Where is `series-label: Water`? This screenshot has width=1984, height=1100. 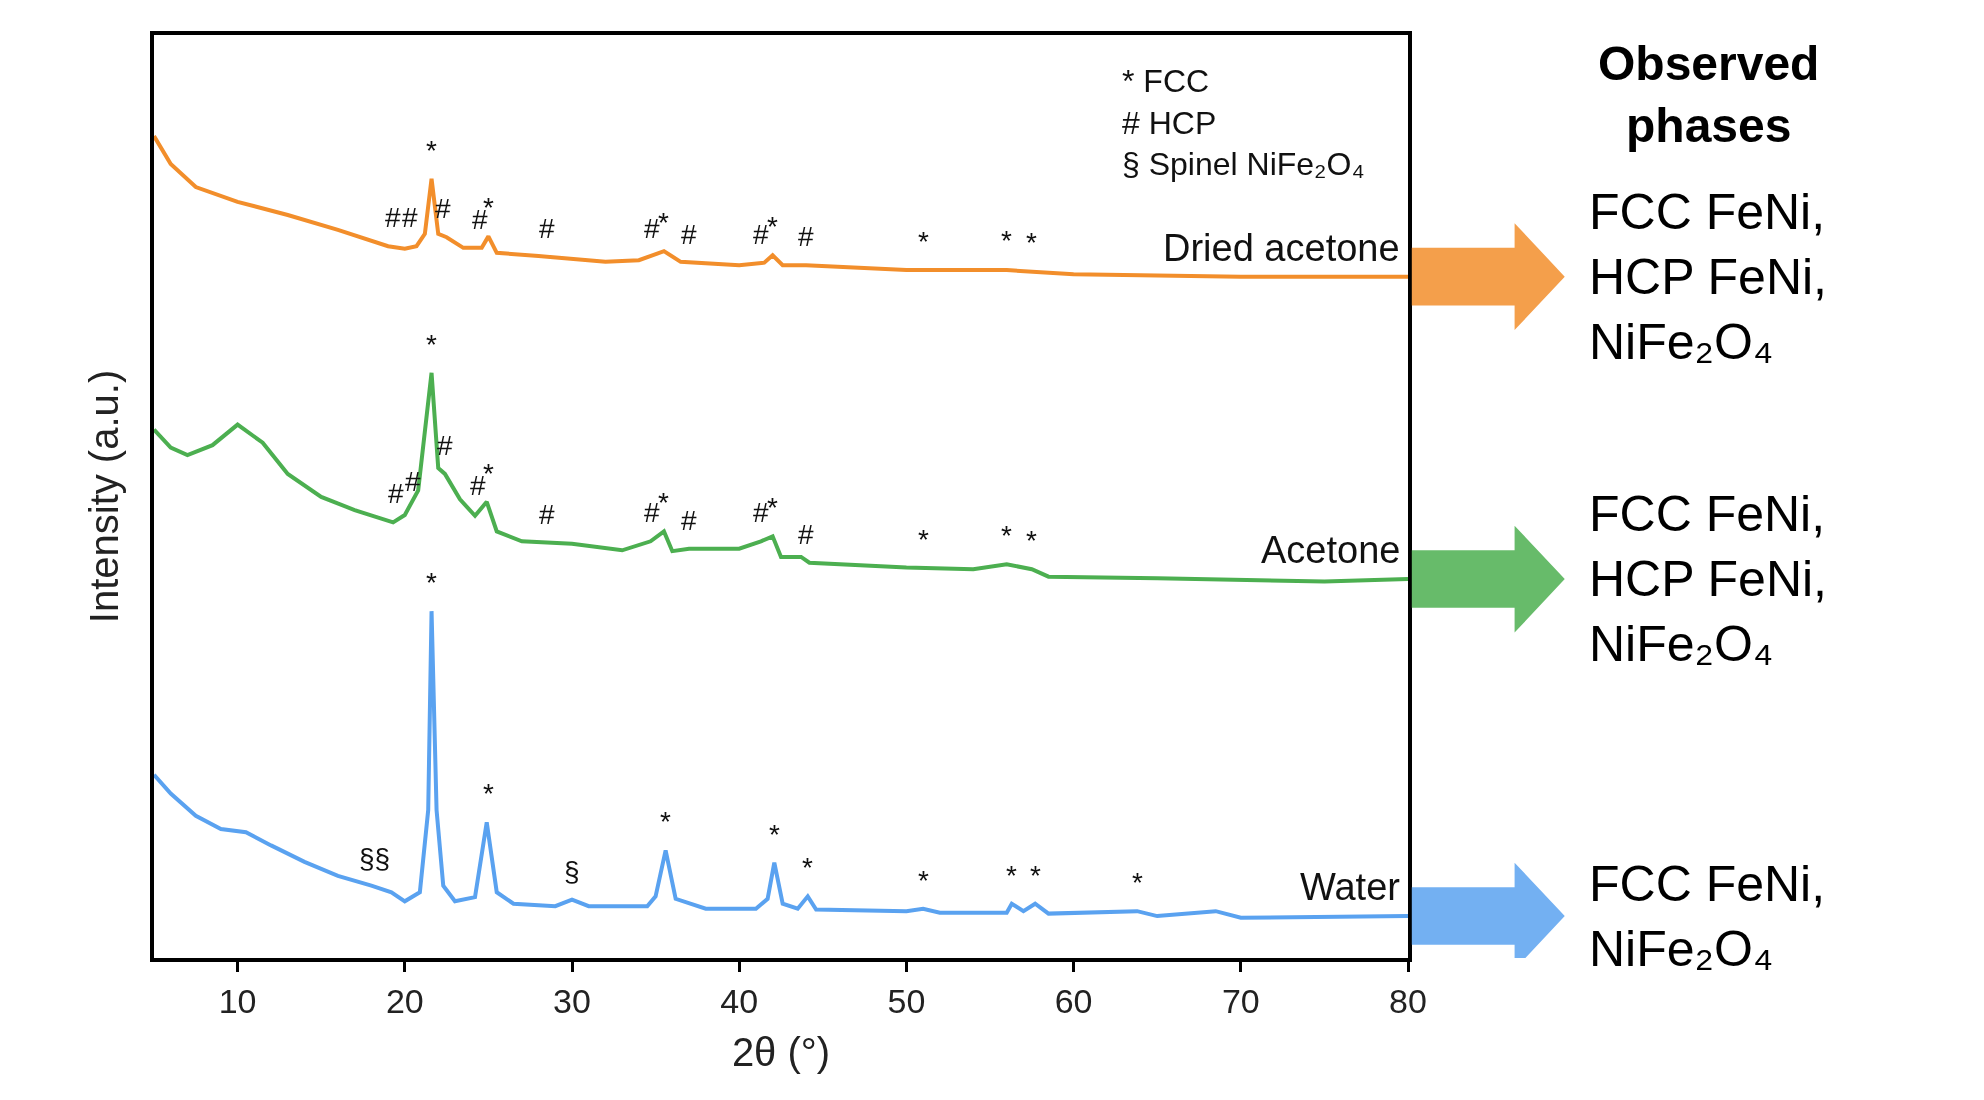
series-label: Water is located at coordinates (1350, 887).